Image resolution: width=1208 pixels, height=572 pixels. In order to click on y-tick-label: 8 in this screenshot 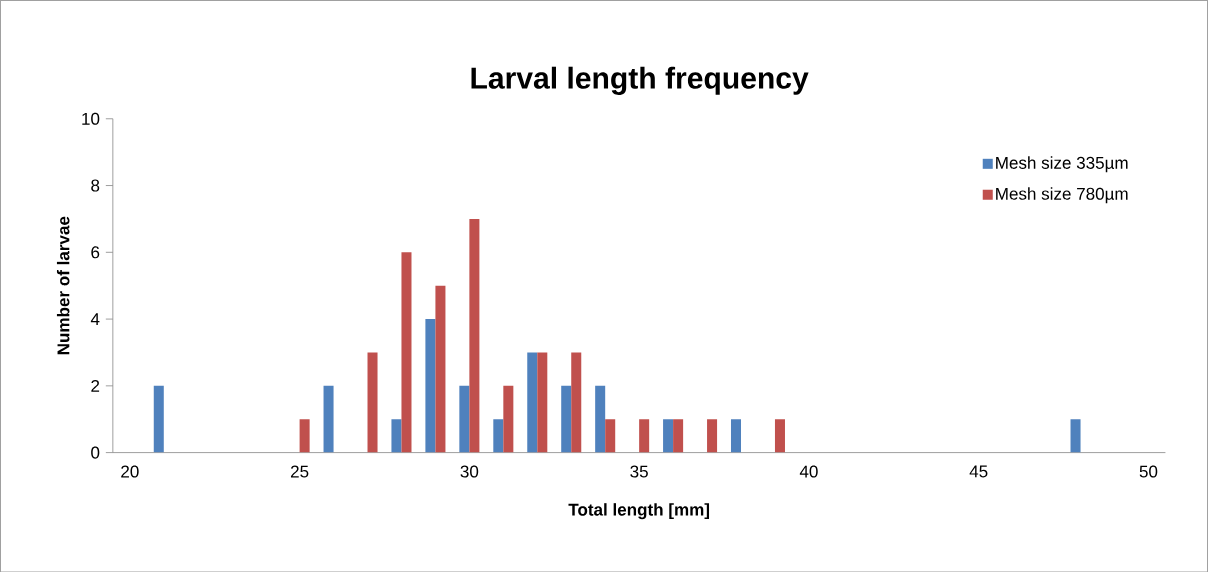, I will do `click(95, 185)`.